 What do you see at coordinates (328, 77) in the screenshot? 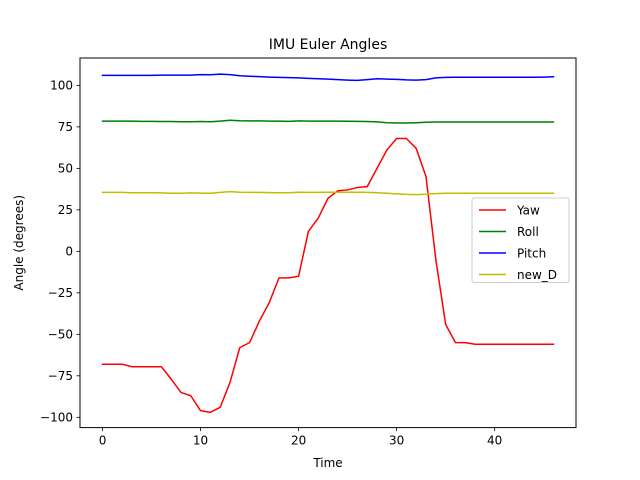
I see `series-line-pitch` at bounding box center [328, 77].